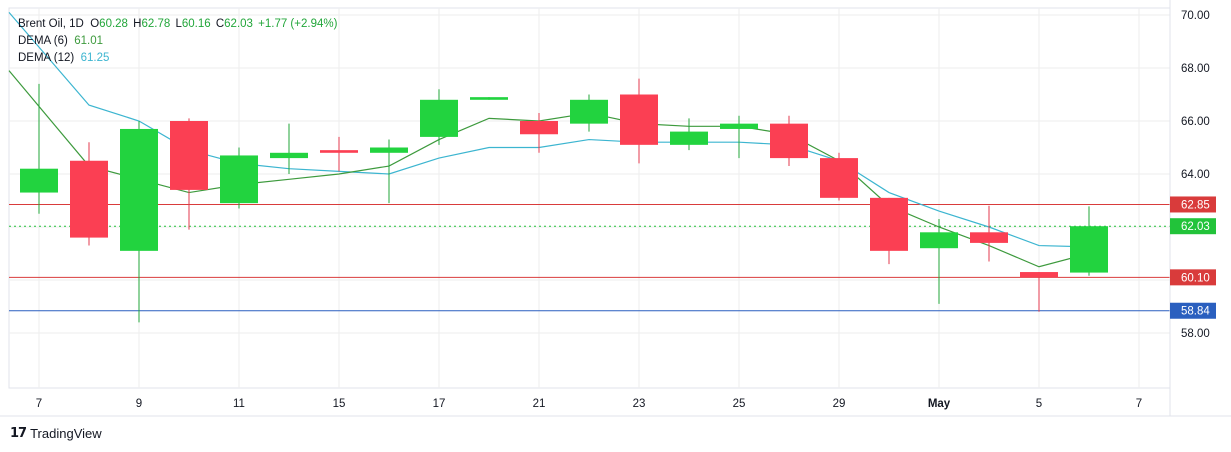 Image resolution: width=1231 pixels, height=452 pixels. I want to click on tradingview-logo-icon: 17, so click(18, 433).